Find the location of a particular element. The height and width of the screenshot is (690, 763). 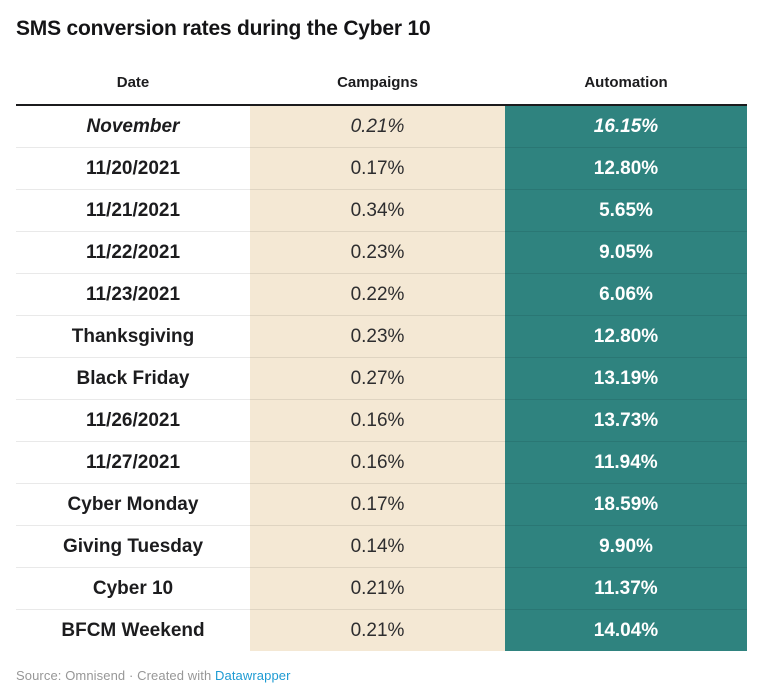

table-row: Thanksgiving 0.23% 12.80% is located at coordinates (381, 336).